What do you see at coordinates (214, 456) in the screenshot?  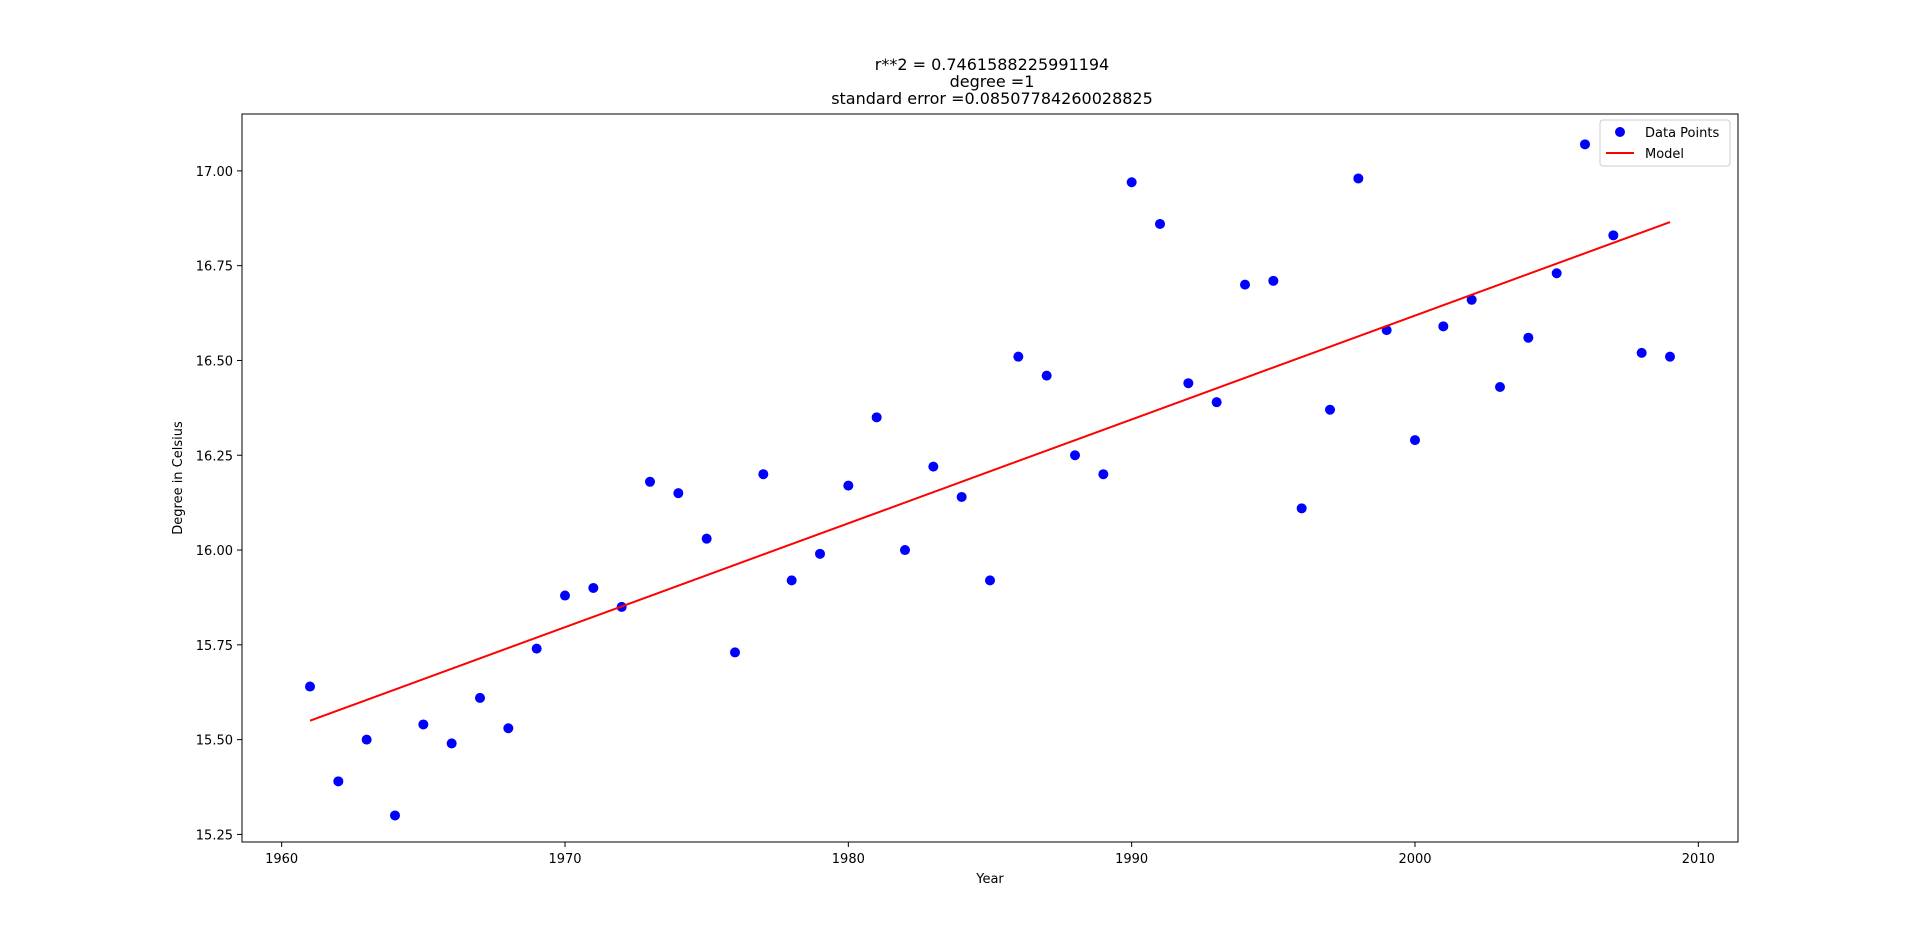 I see `y-tick-label: 16.25` at bounding box center [214, 456].